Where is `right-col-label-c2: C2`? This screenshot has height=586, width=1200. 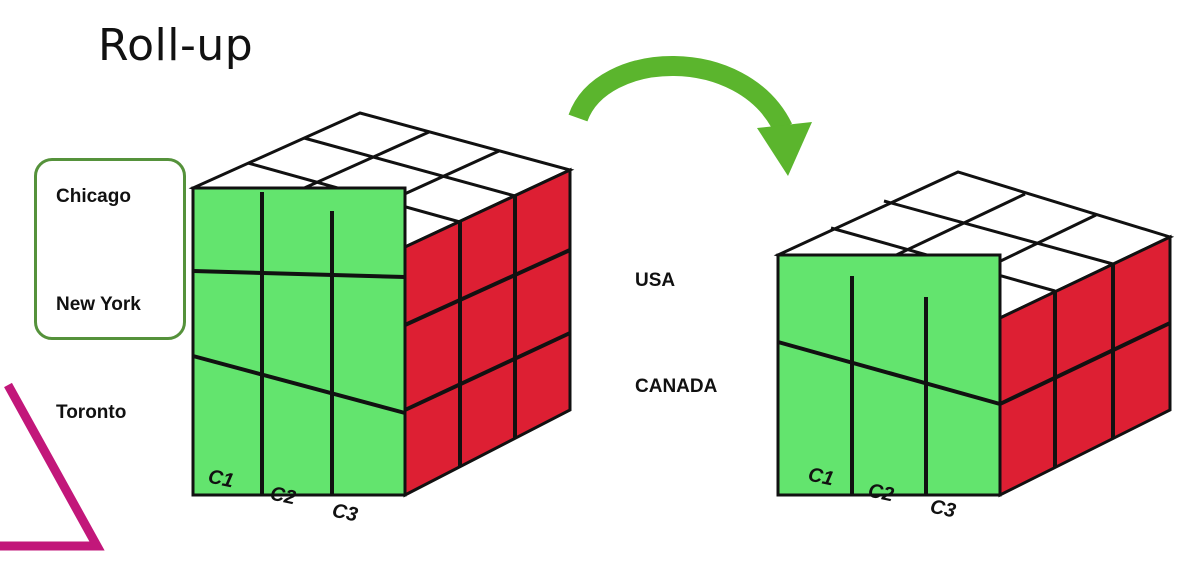 right-col-label-c2: C2 is located at coordinates (881, 493).